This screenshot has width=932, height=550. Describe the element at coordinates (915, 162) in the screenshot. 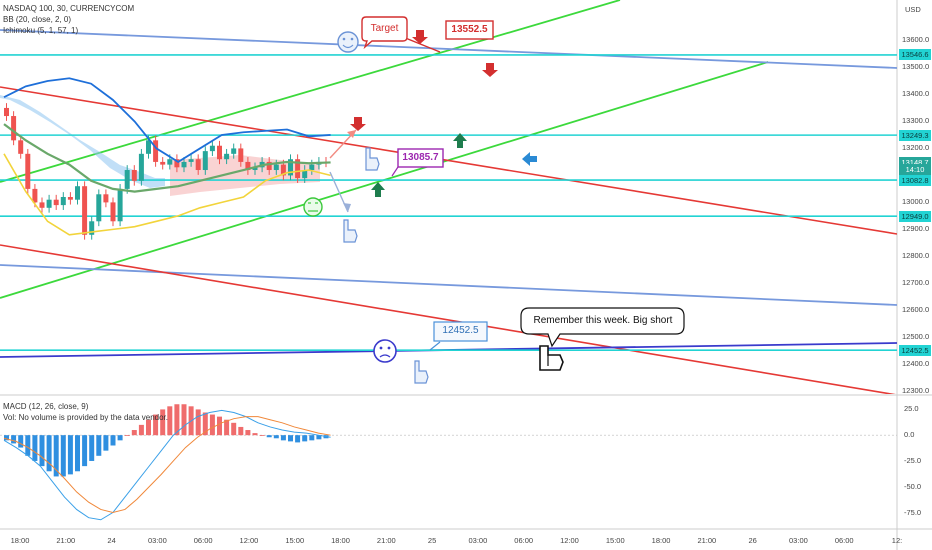

I see `price-axis-label: 13148.7` at that location.